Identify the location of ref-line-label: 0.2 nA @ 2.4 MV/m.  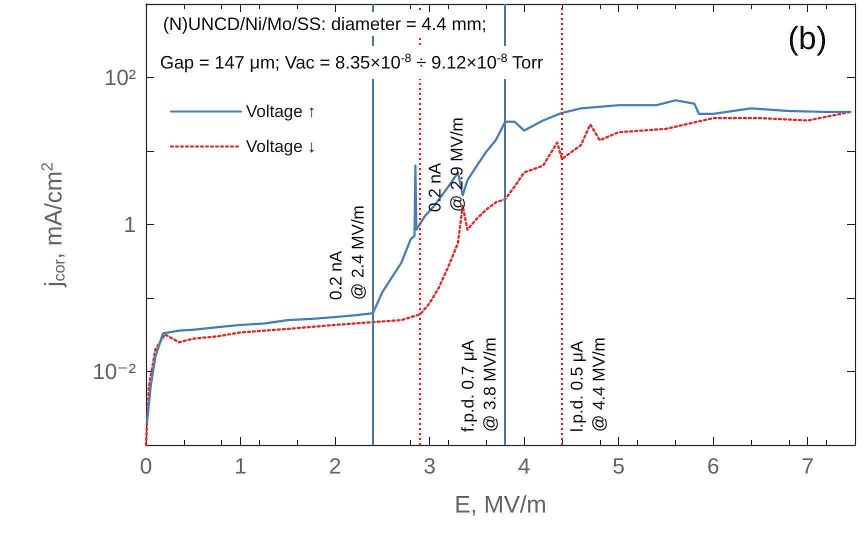
(347, 252).